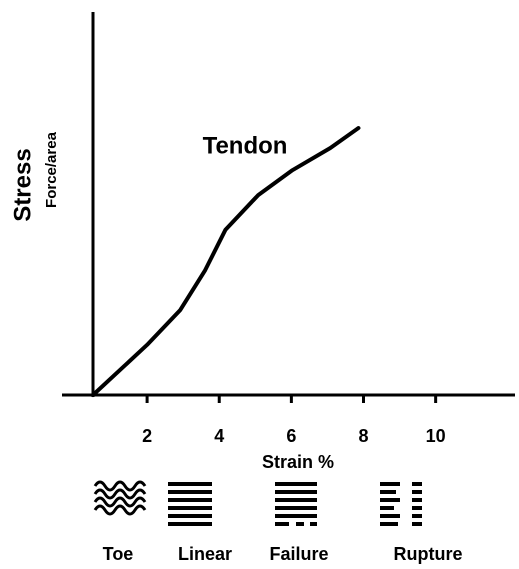 The width and height of the screenshot is (519, 569). Describe the element at coordinates (364, 436) in the screenshot. I see `x-tick-label: 8` at that location.